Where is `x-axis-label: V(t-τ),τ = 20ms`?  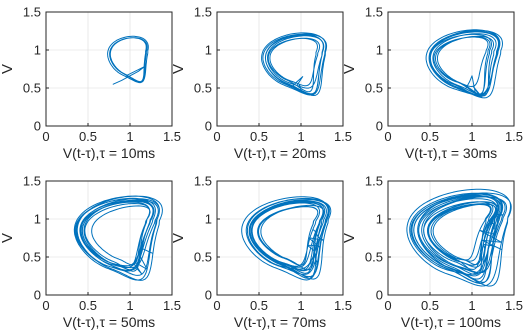
x-axis-label: V(t-τ),τ = 20ms is located at coordinates (280, 153).